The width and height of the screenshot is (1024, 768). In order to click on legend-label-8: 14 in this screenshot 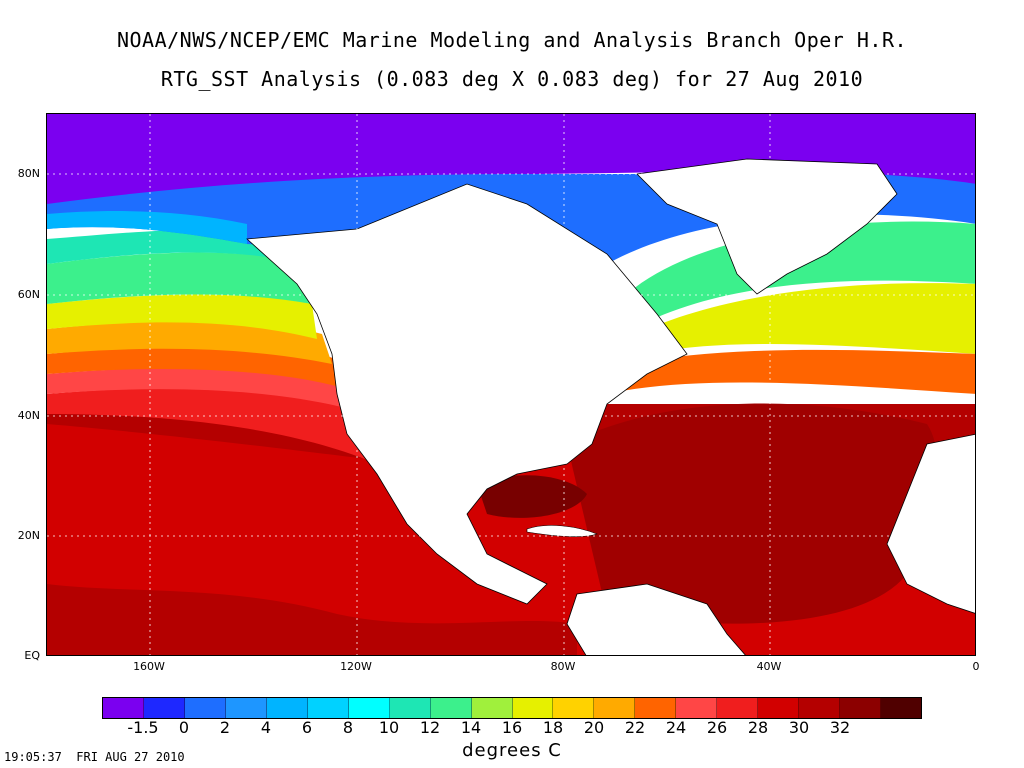, I will do `click(471, 727)`.